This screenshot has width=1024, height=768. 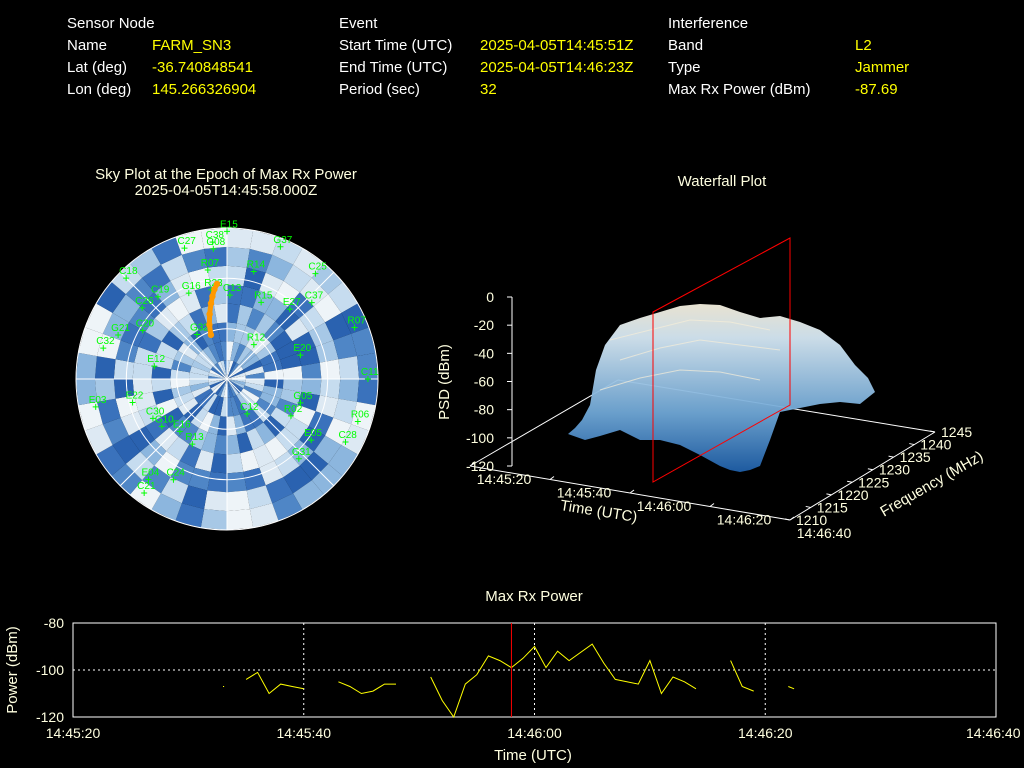 What do you see at coordinates (50, 670) in the screenshot?
I see `power-y-tick-label: -100` at bounding box center [50, 670].